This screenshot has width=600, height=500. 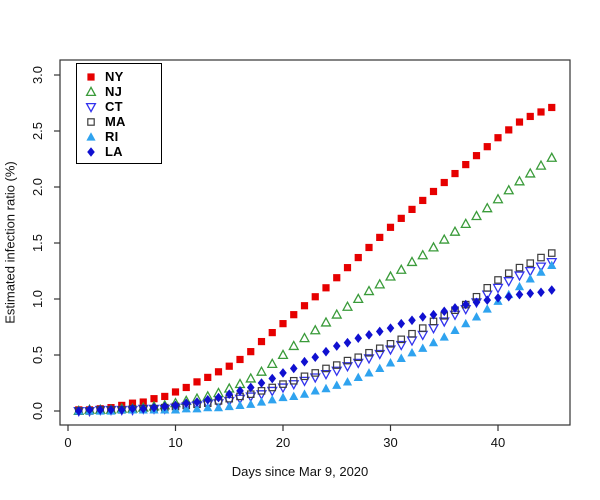 What do you see at coordinates (10, 242) in the screenshot?
I see `y-axis-title: Estimated infection ratio (%)` at bounding box center [10, 242].